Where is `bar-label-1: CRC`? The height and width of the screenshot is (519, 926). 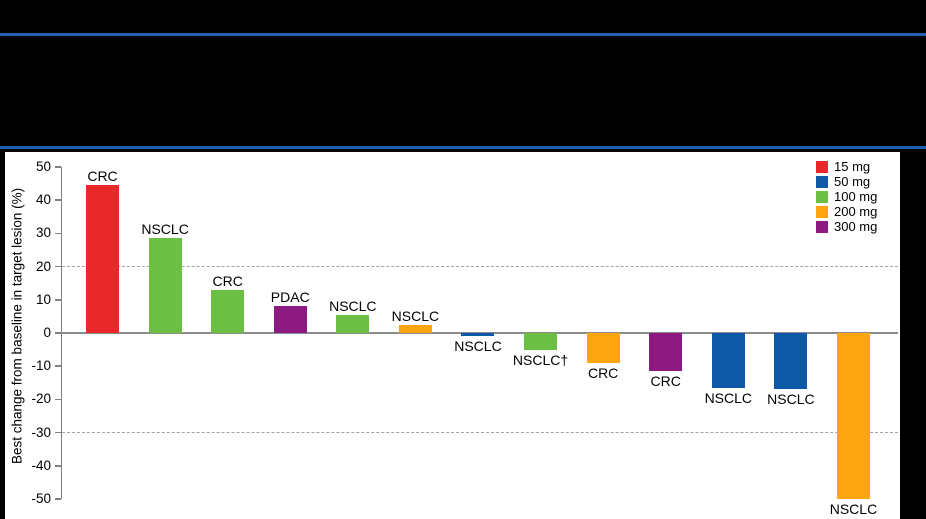 bar-label-1: CRC is located at coordinates (102, 176).